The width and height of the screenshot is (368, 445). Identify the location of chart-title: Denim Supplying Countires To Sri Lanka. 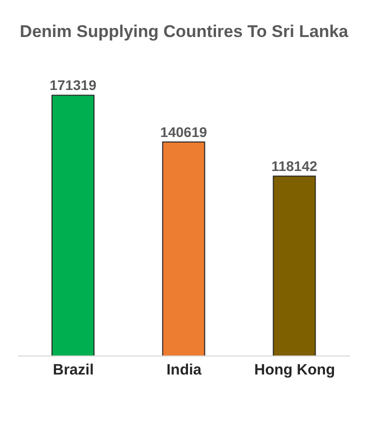
(184, 31).